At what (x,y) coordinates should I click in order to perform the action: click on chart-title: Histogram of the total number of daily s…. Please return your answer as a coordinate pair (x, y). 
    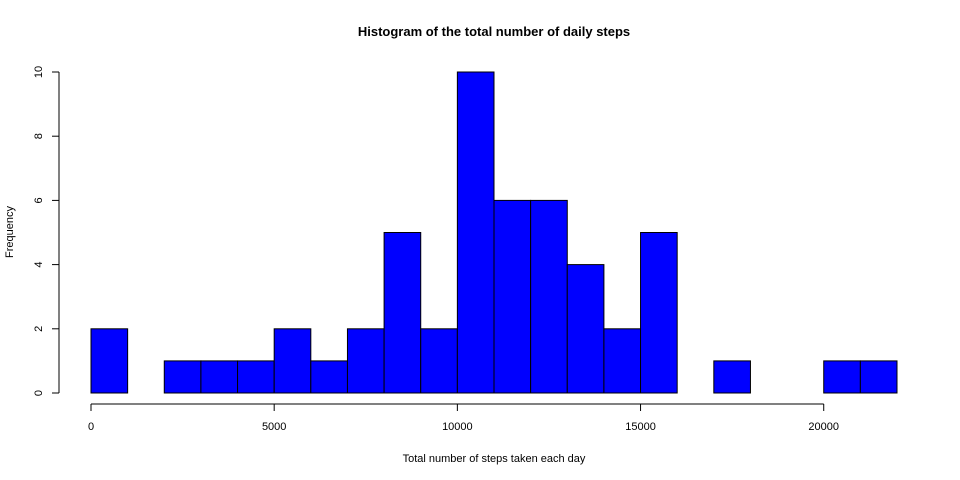
    Looking at the image, I should click on (494, 31).